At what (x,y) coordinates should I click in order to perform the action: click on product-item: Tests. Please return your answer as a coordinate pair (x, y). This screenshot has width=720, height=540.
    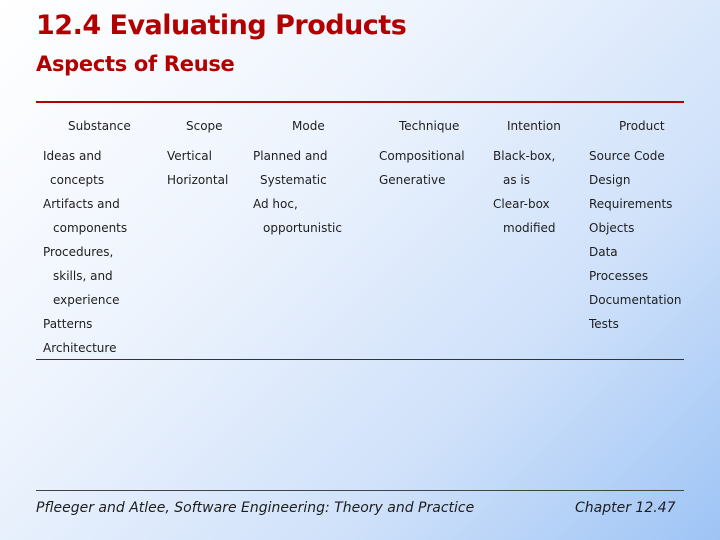
    Looking at the image, I should click on (604, 324).